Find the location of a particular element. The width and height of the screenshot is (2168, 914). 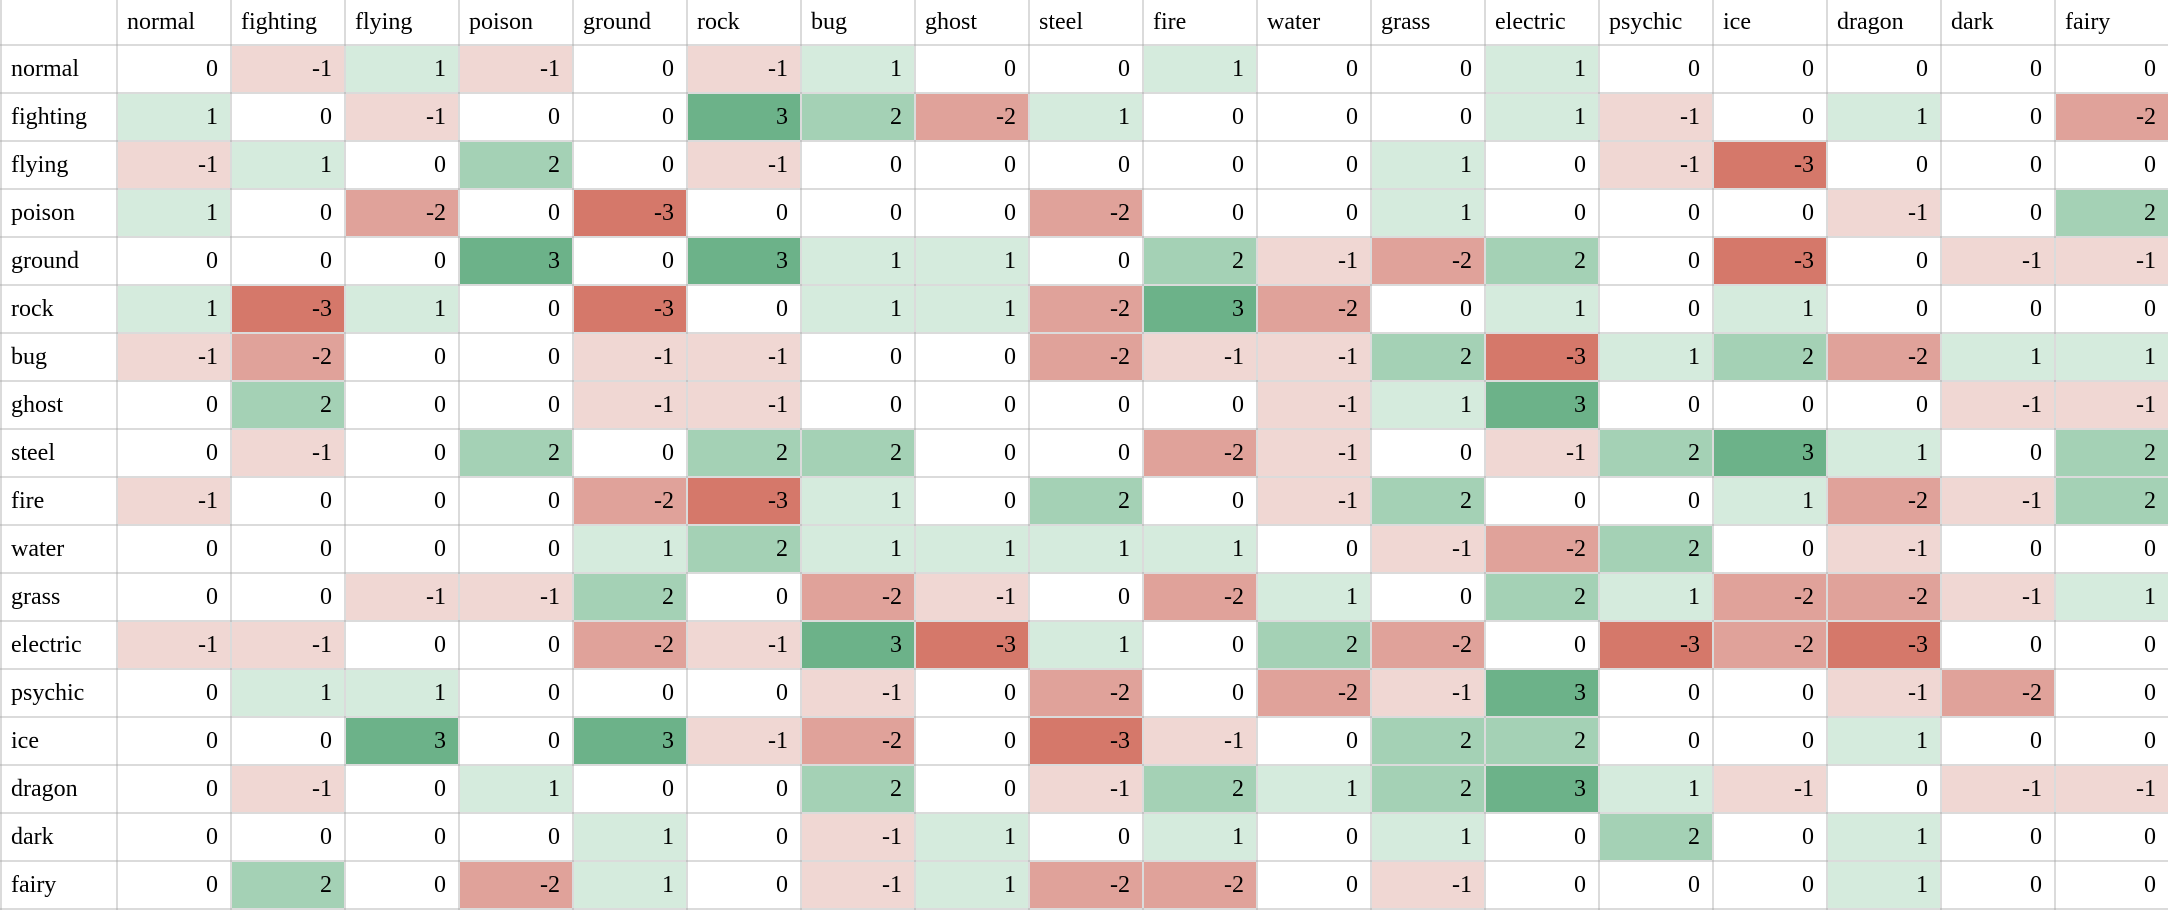

matrix-cell-grass-ground: 2 is located at coordinates (630, 597).